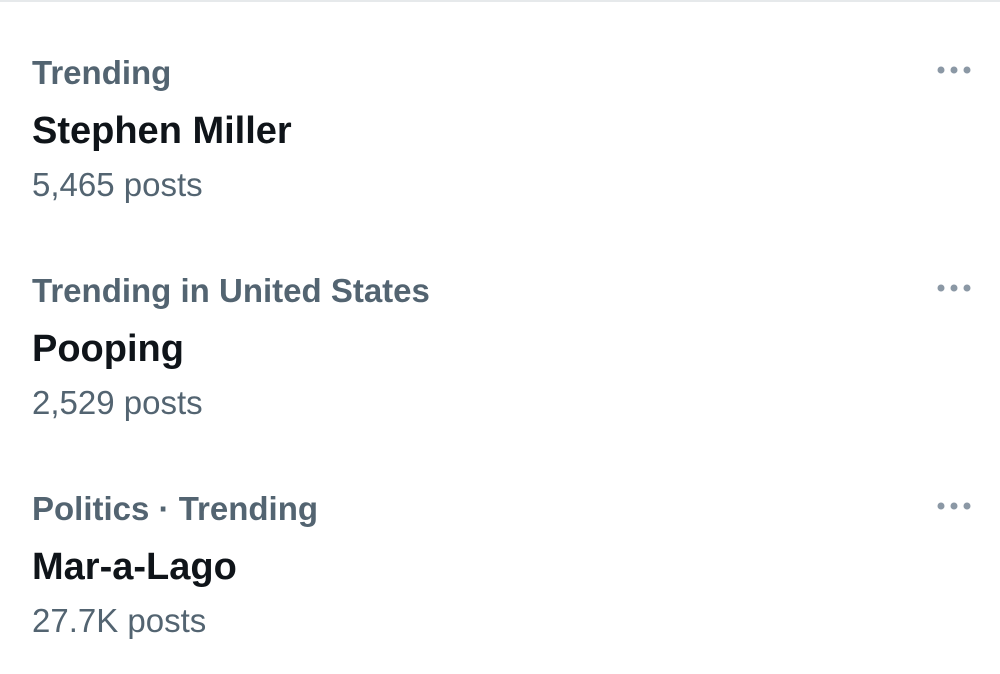  I want to click on trend-context: Trending, so click(102, 72).